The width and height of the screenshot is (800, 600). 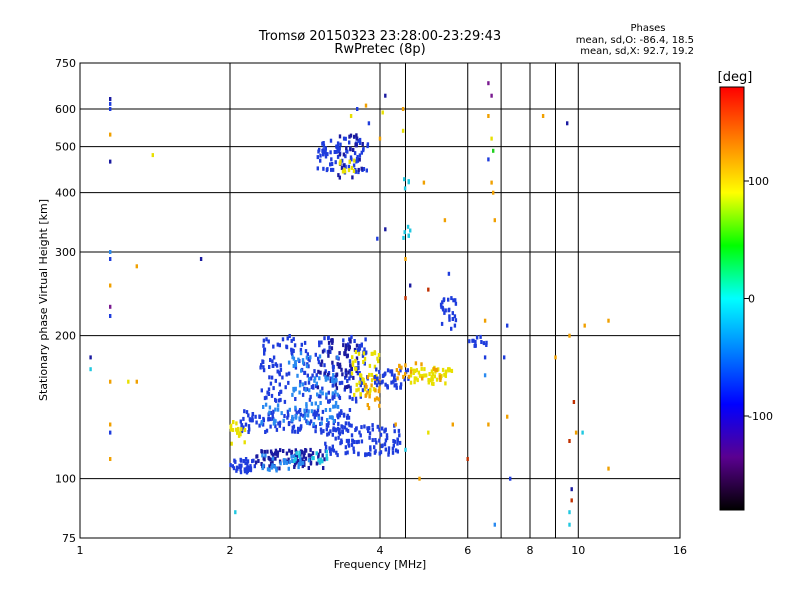 I want to click on x-tick-labels: 1 2 4 6 8 10 16, so click(x=382, y=550).